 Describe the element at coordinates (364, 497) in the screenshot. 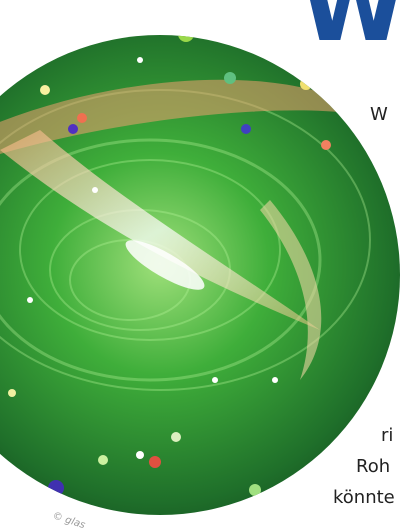

I see `text-line: könnte` at that location.